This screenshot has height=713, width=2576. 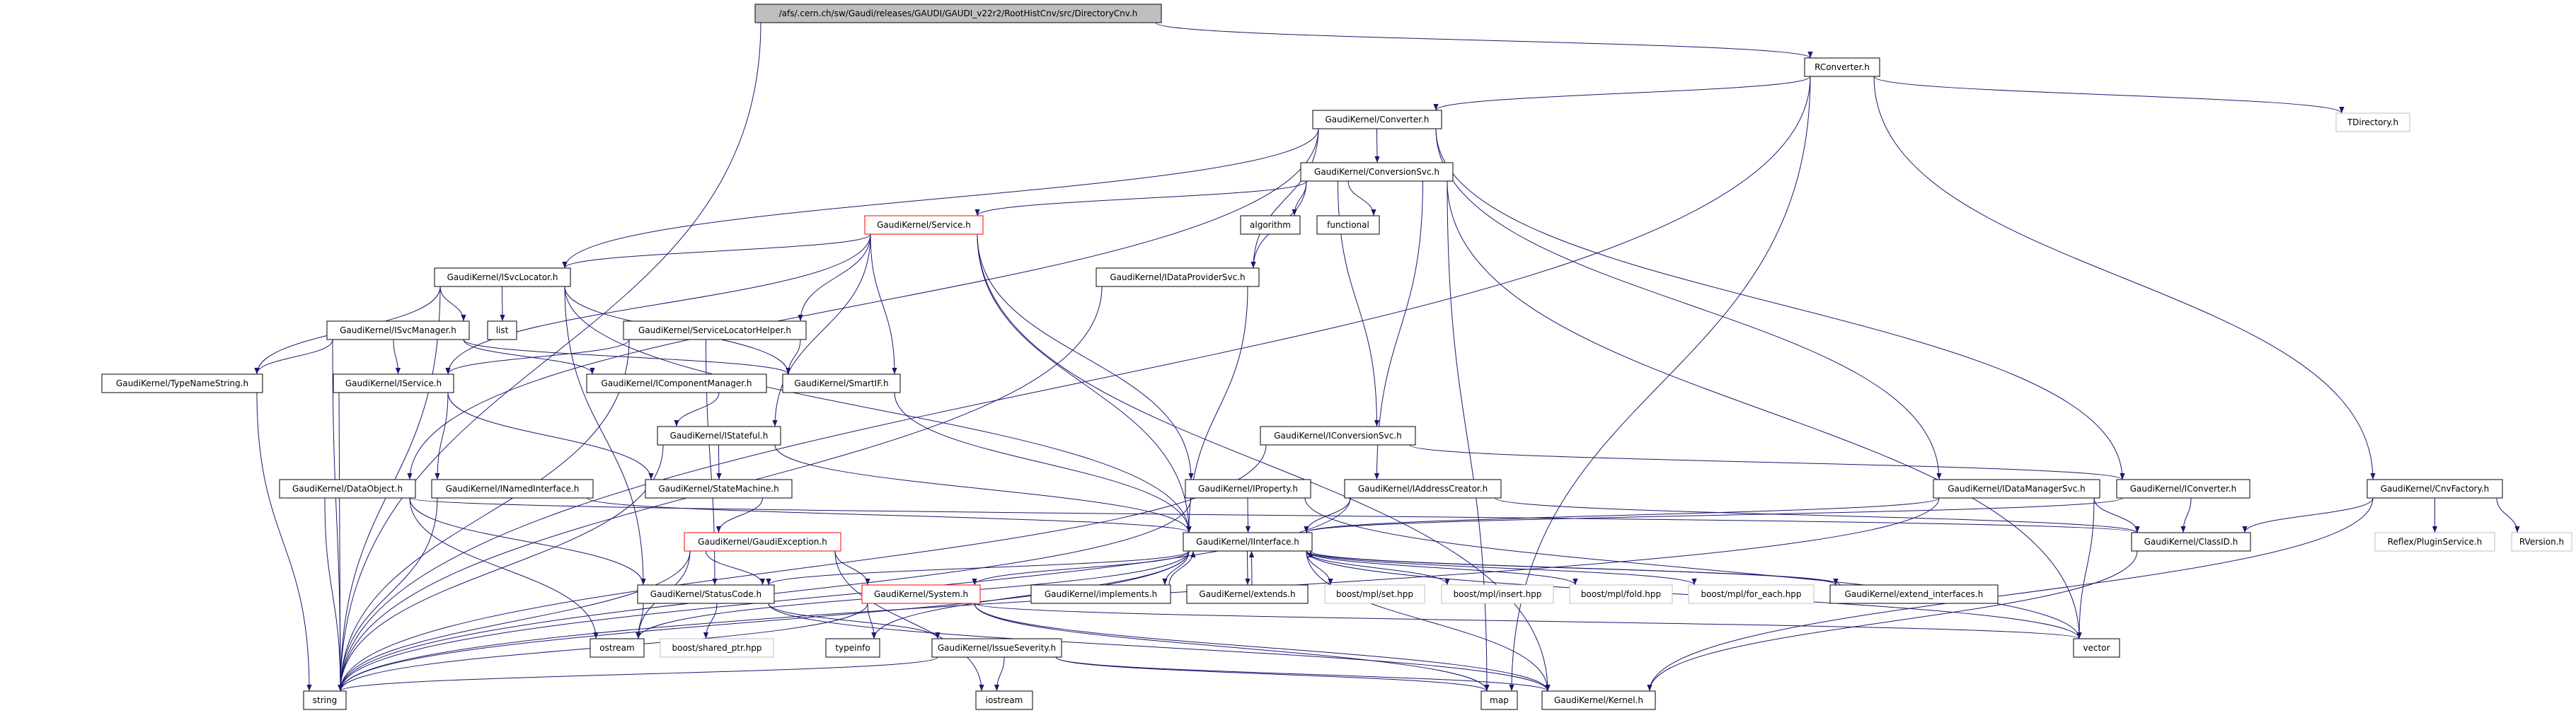 I want to click on node-Kernel: GaudiKernel/Kernel.h, so click(x=1598, y=700).